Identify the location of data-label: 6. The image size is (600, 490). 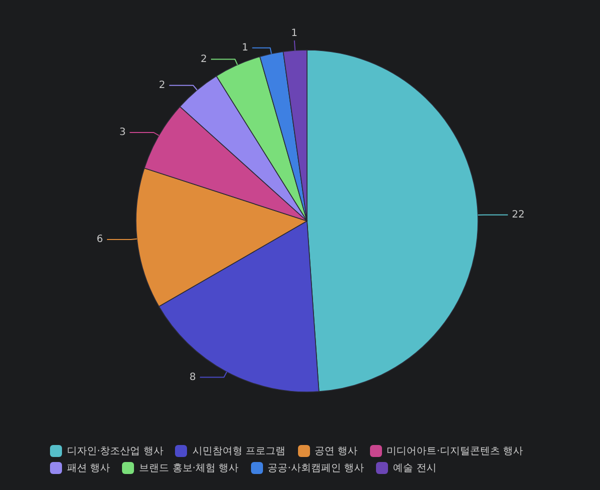
(99, 239).